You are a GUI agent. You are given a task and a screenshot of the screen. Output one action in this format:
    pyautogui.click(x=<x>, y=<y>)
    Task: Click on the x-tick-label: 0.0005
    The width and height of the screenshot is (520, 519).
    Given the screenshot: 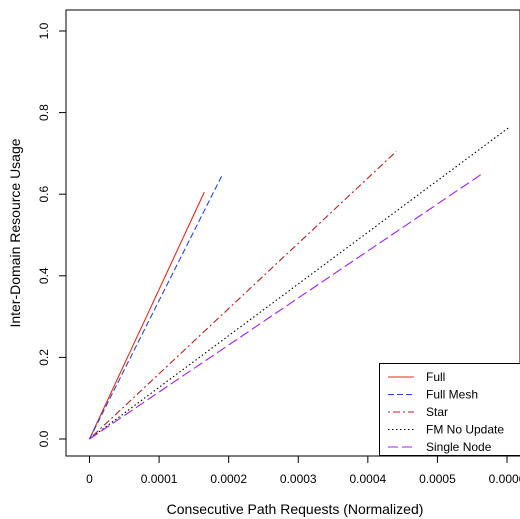 What is the action you would take?
    pyautogui.click(x=437, y=479)
    